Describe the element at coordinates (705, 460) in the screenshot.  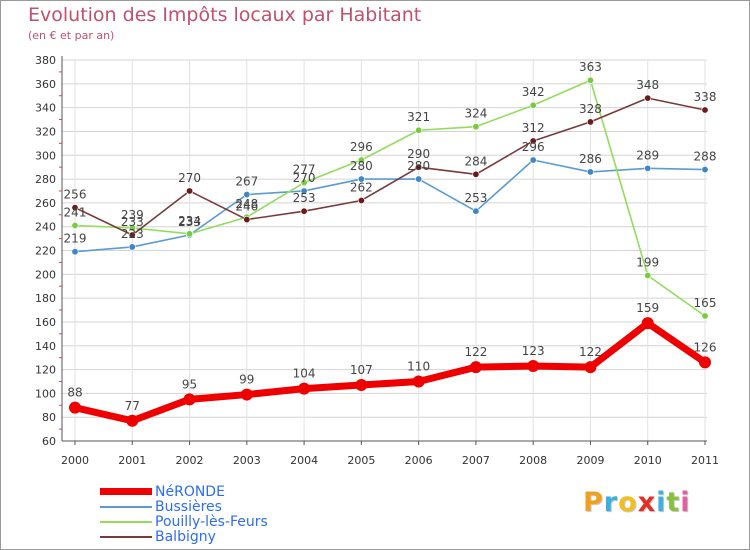
I see `x-tick-label: 2011` at that location.